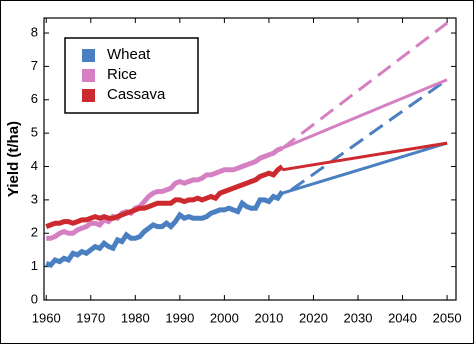  What do you see at coordinates (129, 54) in the screenshot?
I see `legend-label: Wheat` at bounding box center [129, 54].